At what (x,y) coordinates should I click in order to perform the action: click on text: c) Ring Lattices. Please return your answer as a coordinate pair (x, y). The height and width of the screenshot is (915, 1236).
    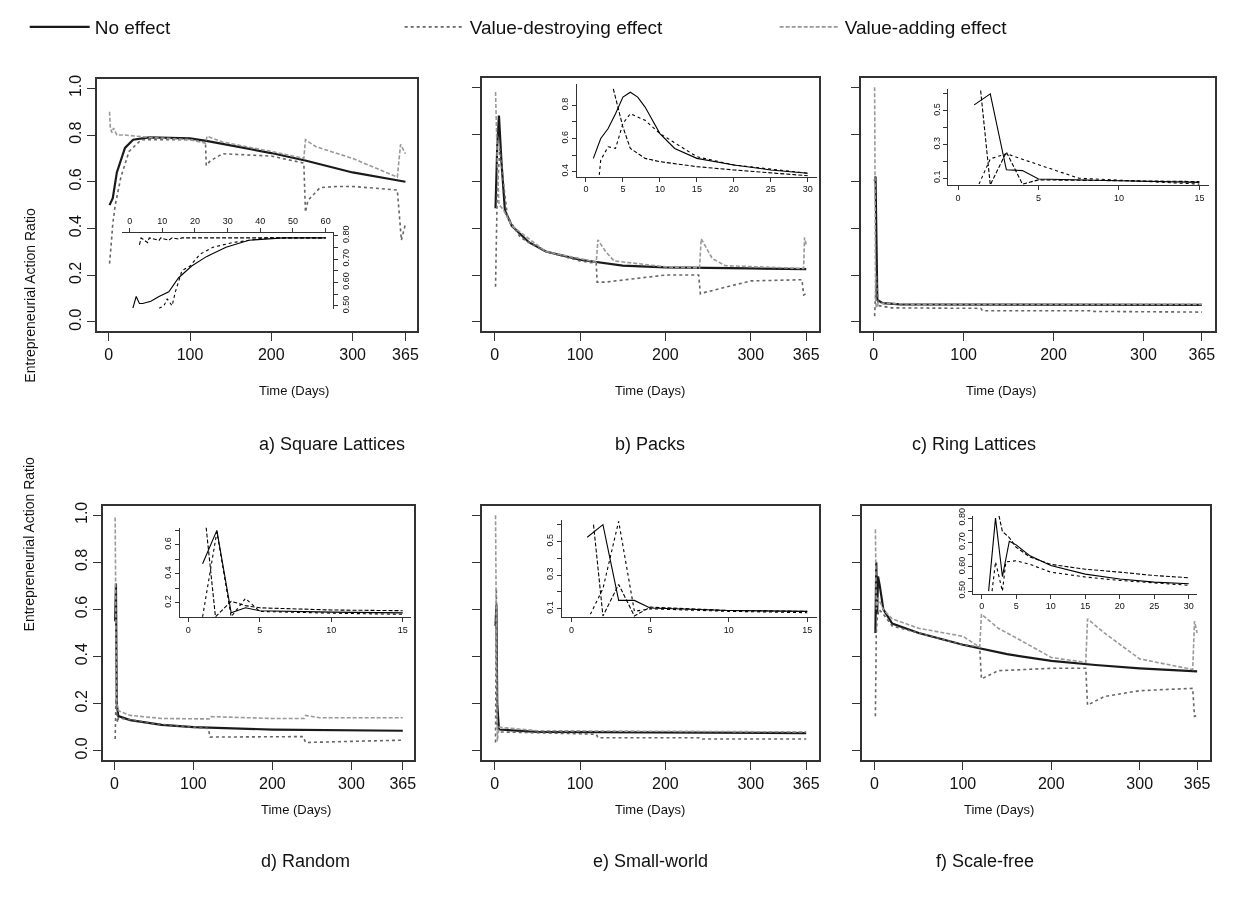
    Looking at the image, I should click on (974, 444).